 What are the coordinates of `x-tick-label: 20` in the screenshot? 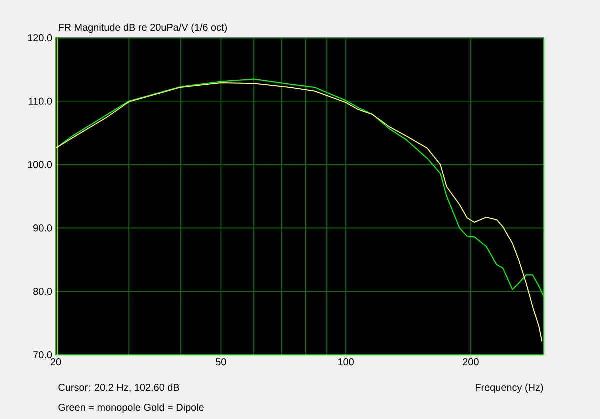 It's located at (56, 362).